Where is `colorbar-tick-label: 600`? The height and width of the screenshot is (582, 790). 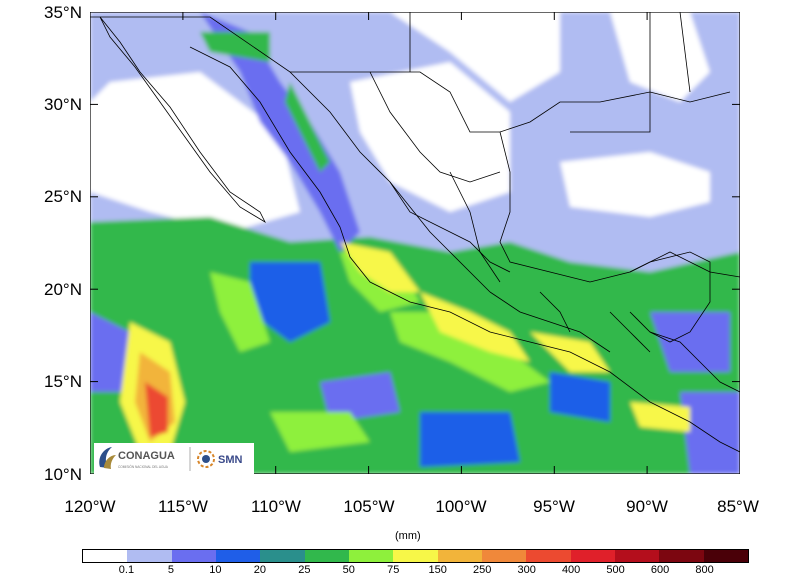
colorbar-tick-label: 600 is located at coordinates (660, 570).